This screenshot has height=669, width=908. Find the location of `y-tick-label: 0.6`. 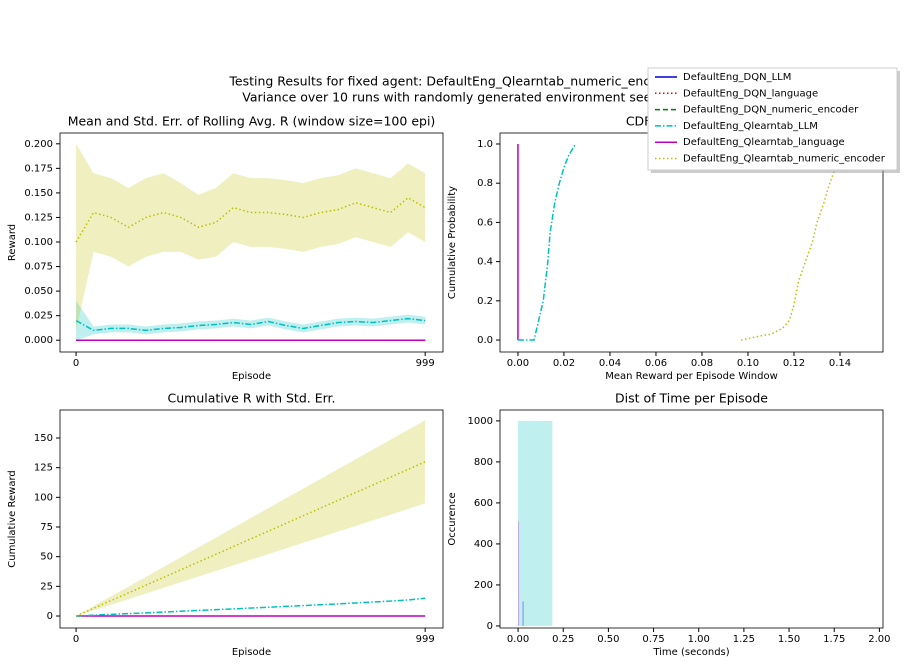

y-tick-label: 0.6 is located at coordinates (485, 222).